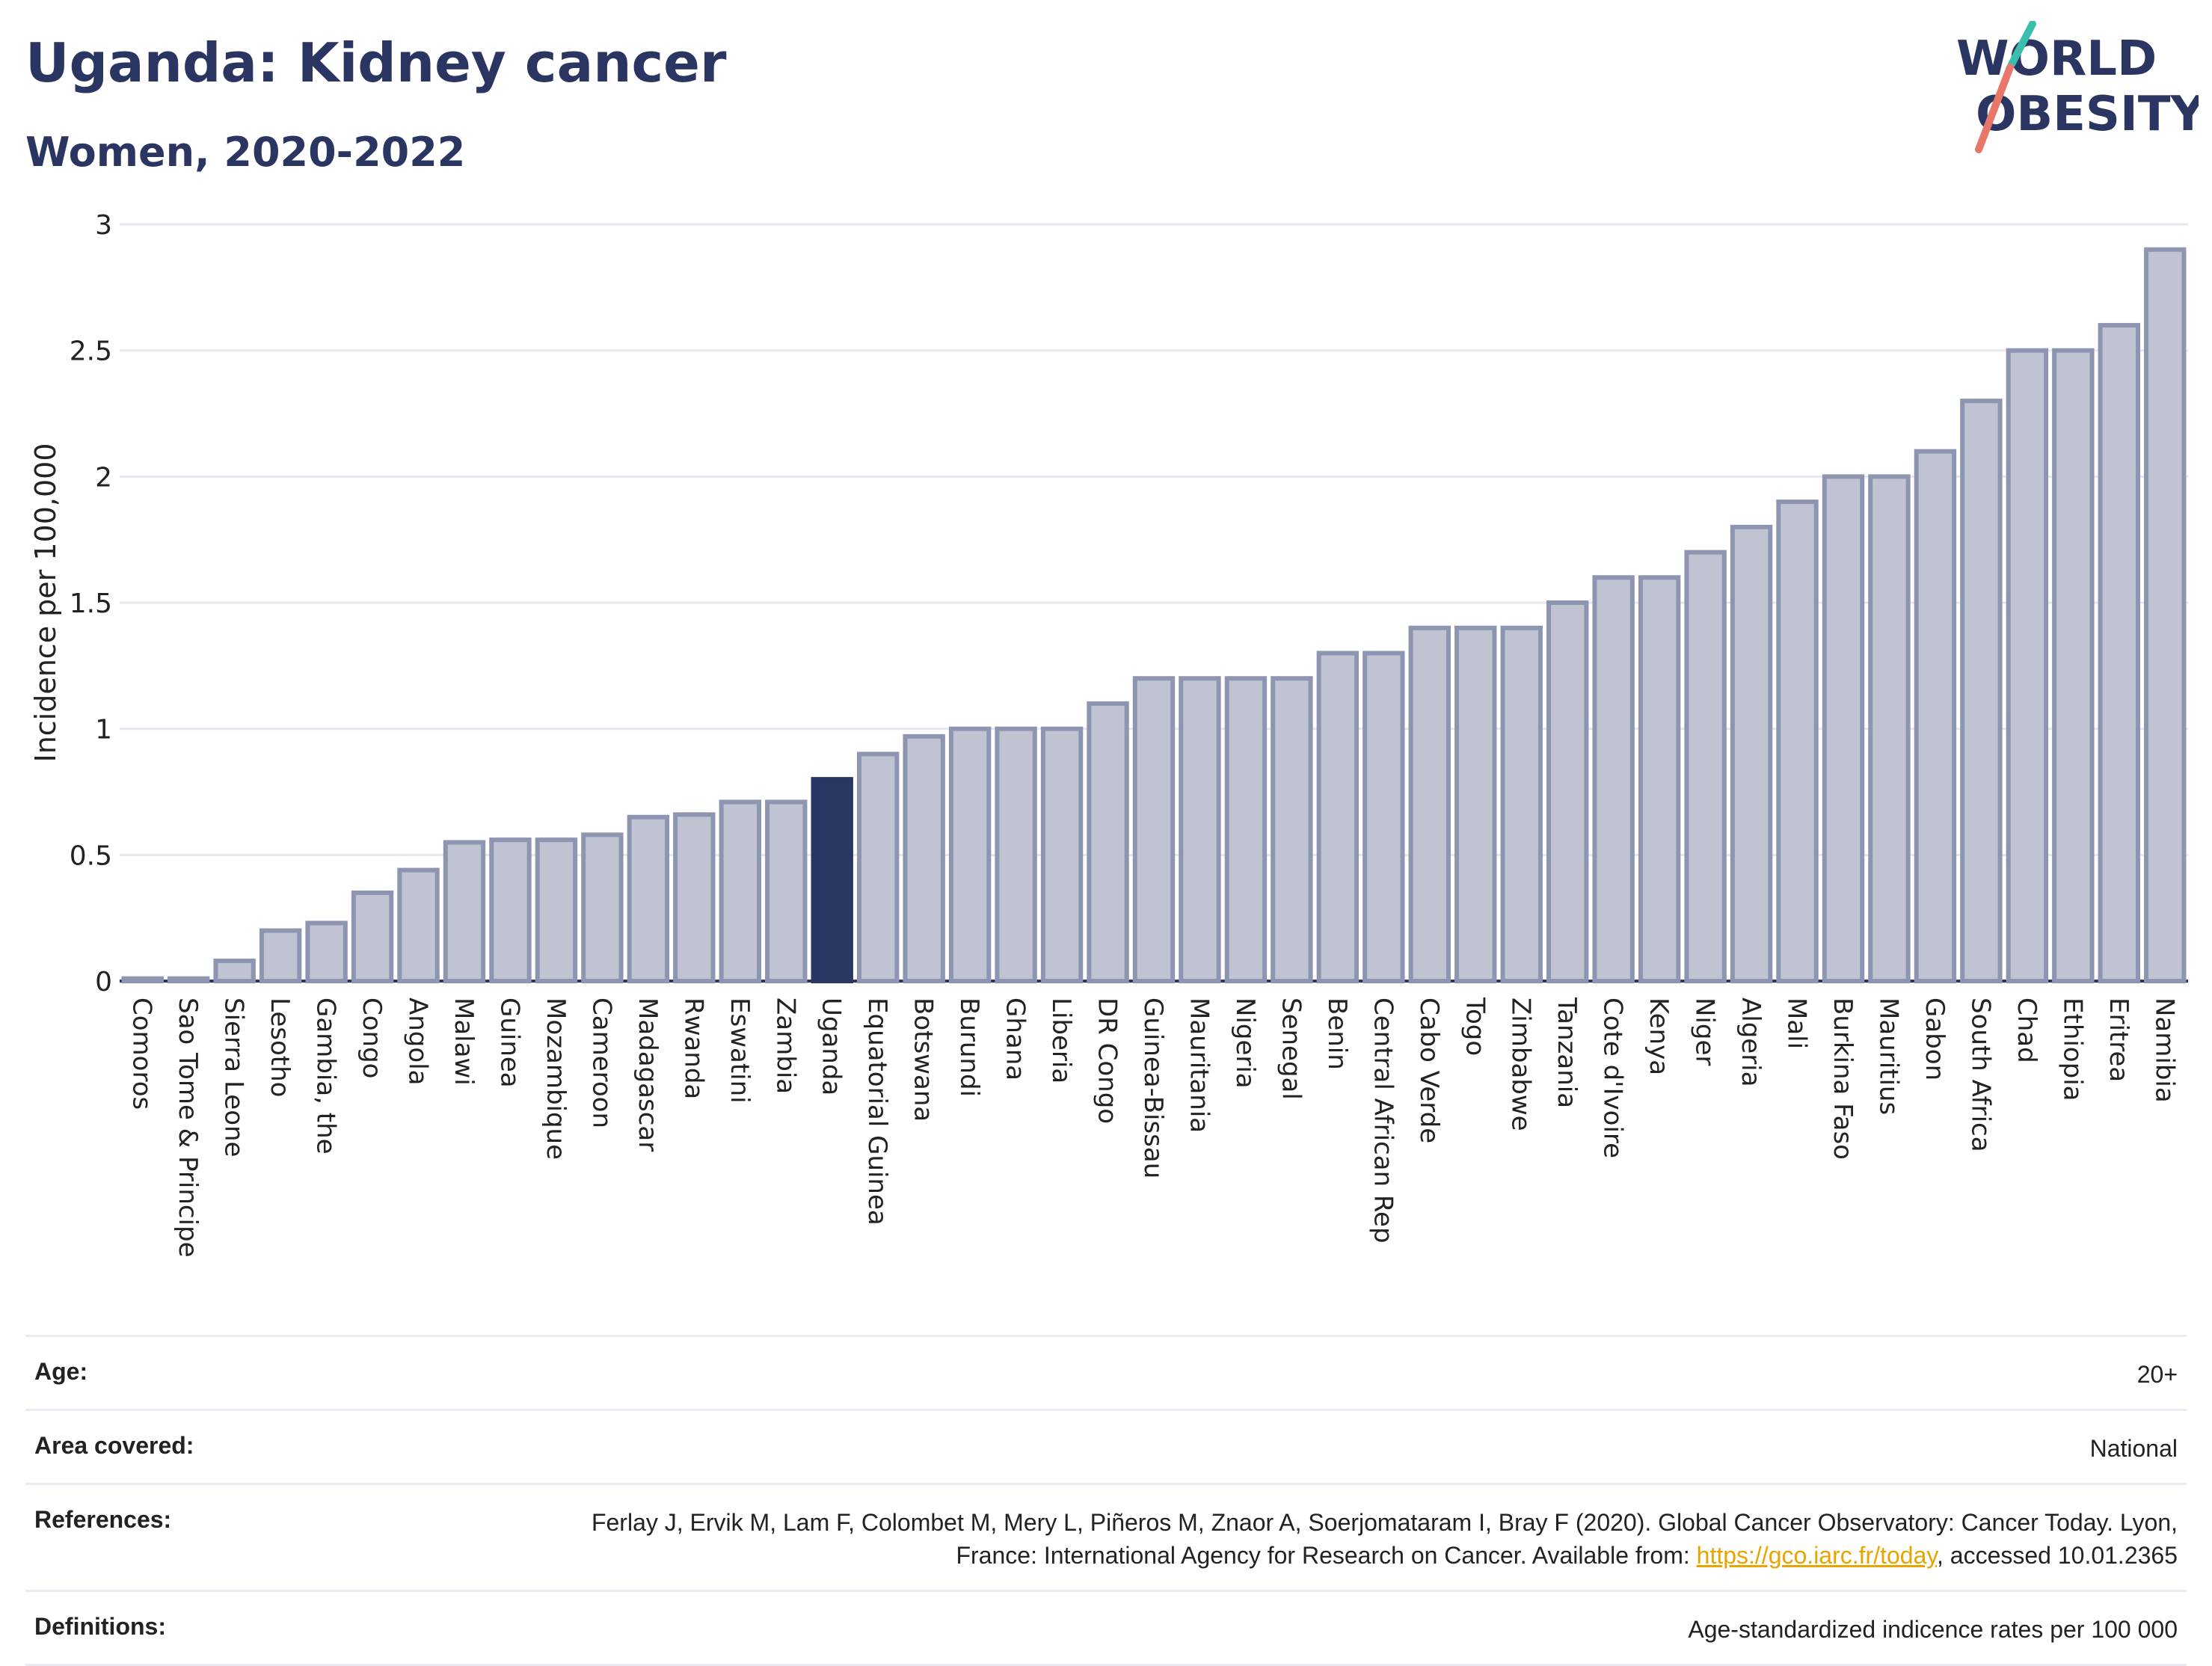 Image resolution: width=2212 pixels, height=1666 pixels. Describe the element at coordinates (2072, 1049) in the screenshot. I see `x-tick-label: Ethiopia` at that location.